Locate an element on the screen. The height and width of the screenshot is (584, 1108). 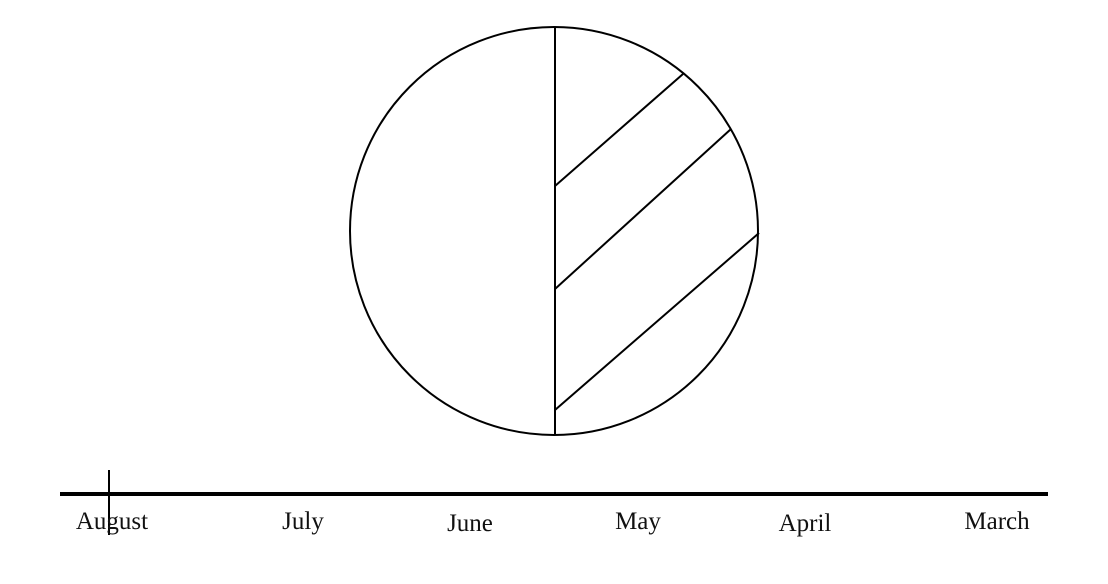
timeline-label-july: July is located at coordinates (303, 521).